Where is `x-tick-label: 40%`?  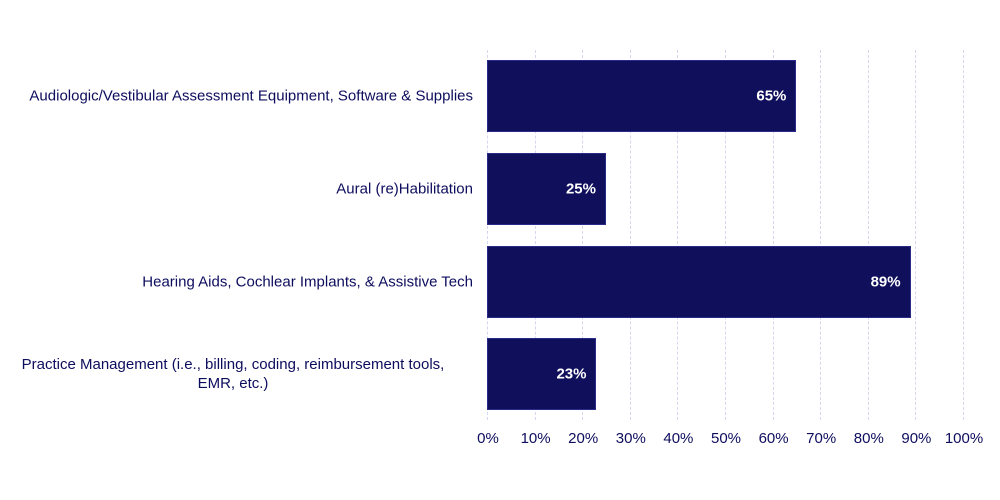
x-tick-label: 40% is located at coordinates (678, 438).